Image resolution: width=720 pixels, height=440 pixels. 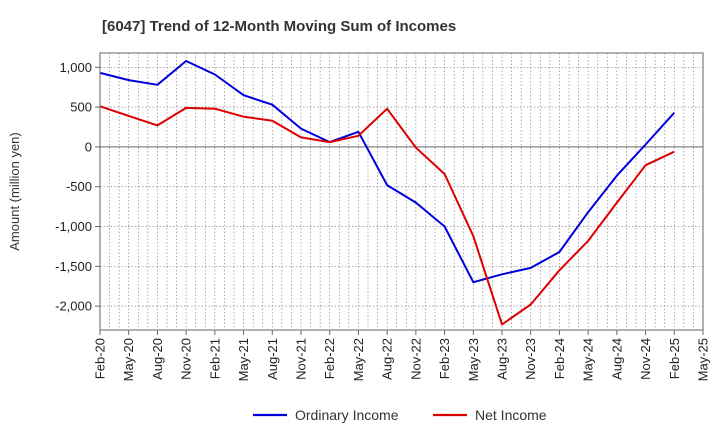 I want to click on x-tick-label: May-22, so click(x=358, y=359).